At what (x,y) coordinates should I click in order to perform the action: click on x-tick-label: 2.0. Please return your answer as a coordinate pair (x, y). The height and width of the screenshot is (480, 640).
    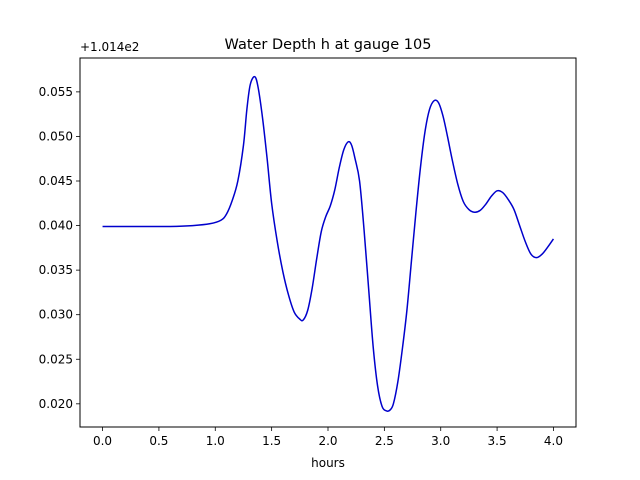
    Looking at the image, I should click on (327, 441).